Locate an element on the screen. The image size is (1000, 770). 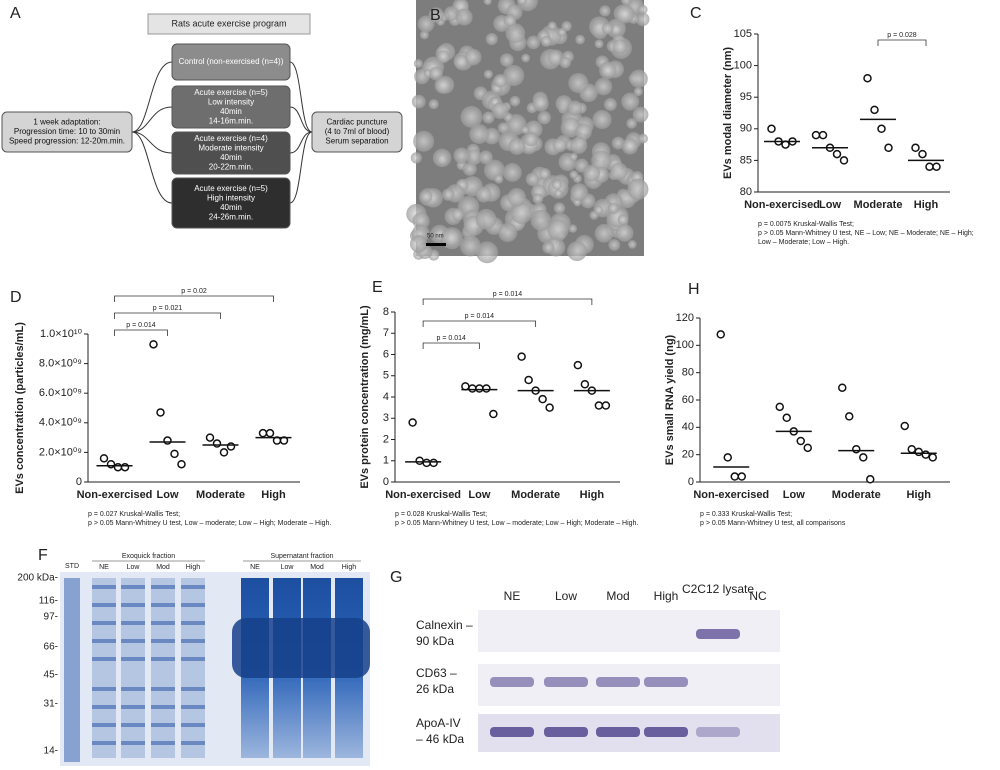
p-value: p = 0.014 is located at coordinates (507, 294).